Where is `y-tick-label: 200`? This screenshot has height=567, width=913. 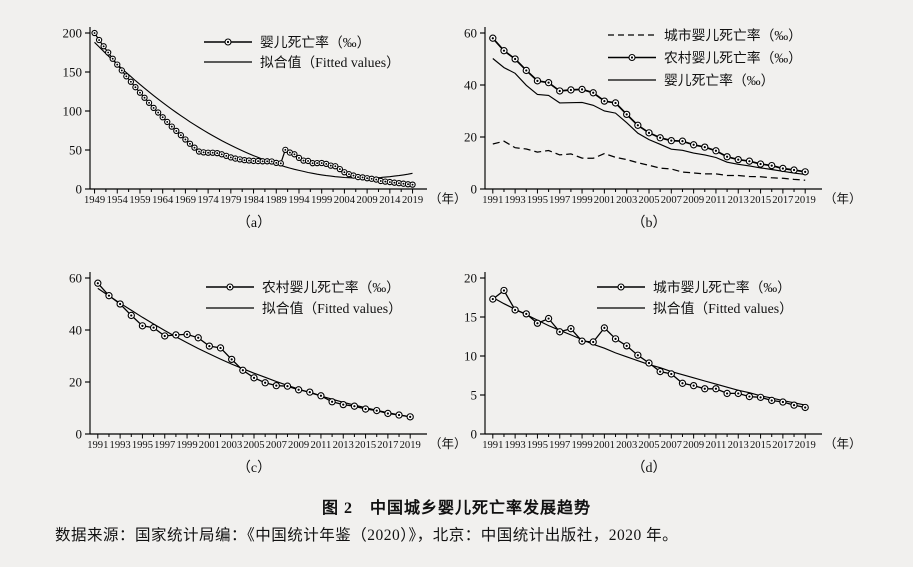 y-tick-label: 200 is located at coordinates (73, 33).